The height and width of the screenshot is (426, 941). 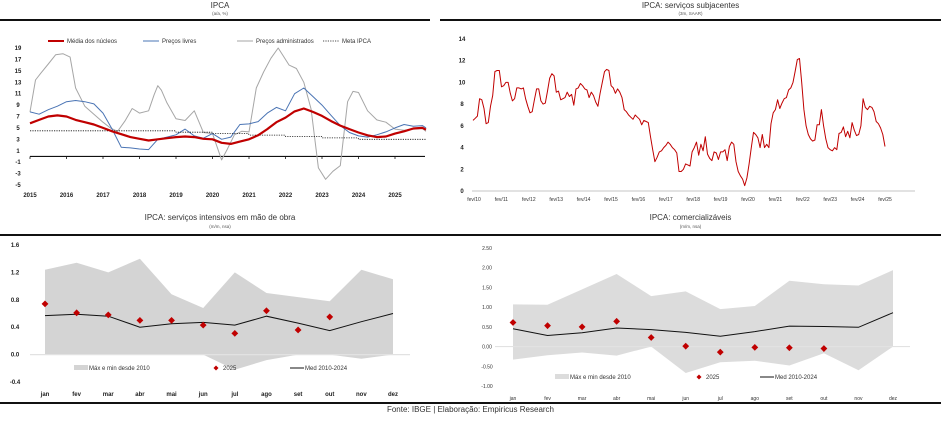 I want to click on legend-label: Preços administrados, so click(x=285, y=42).